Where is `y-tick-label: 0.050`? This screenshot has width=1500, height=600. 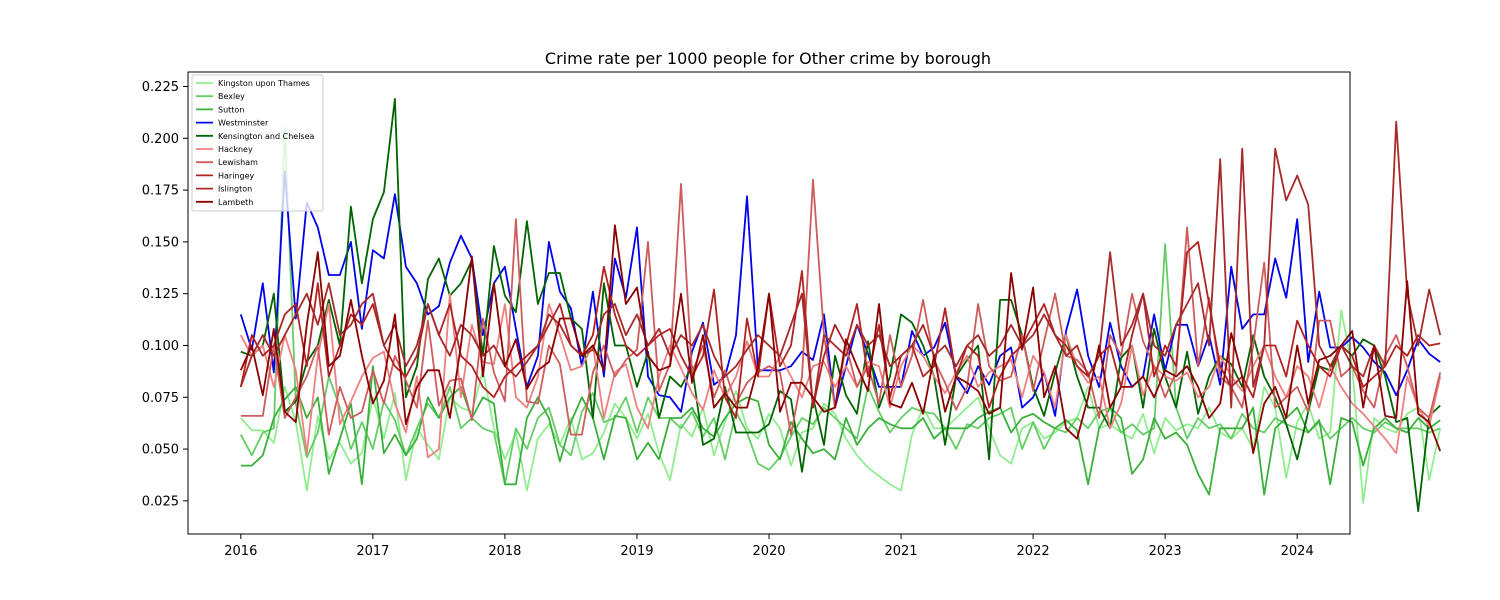
y-tick-label: 0.050 is located at coordinates (160, 450).